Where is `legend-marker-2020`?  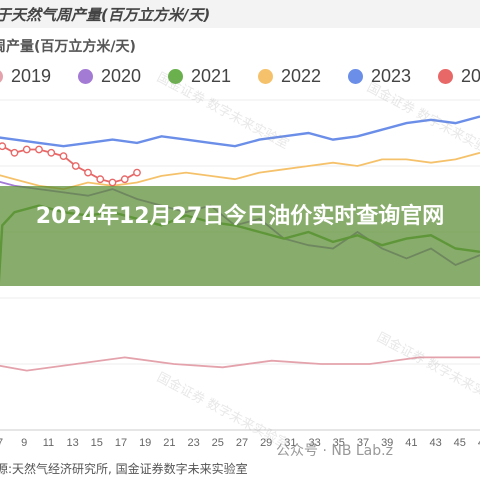
legend-marker-2020 is located at coordinates (85, 76).